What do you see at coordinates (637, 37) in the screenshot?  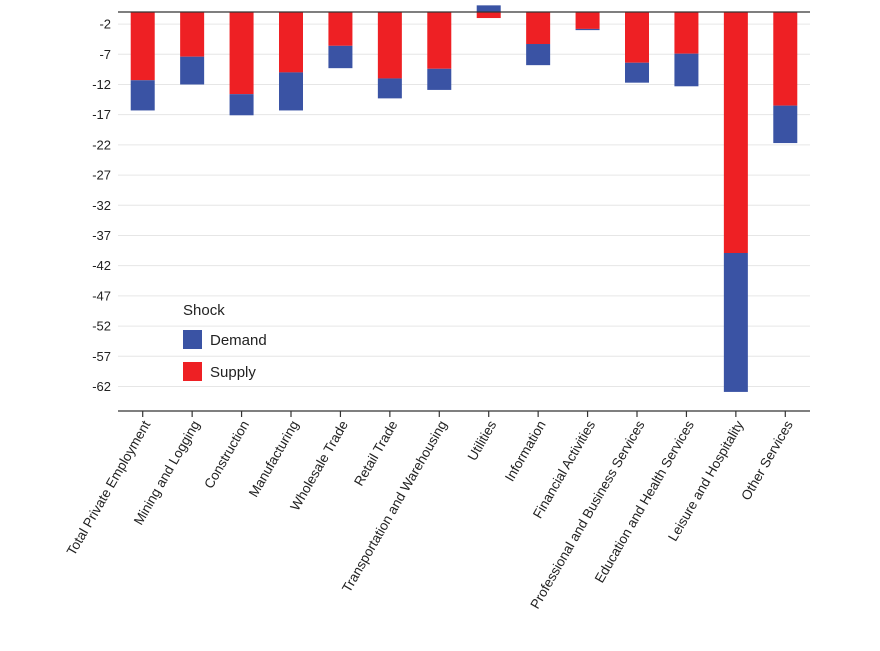 I see `bar-supply-professional-and-business-services` at bounding box center [637, 37].